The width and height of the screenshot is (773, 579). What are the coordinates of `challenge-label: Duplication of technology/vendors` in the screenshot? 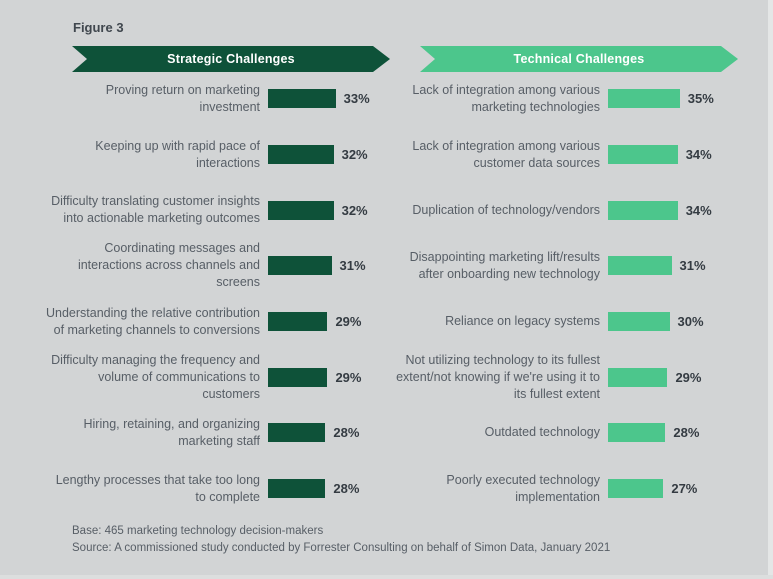 It's located at (506, 209).